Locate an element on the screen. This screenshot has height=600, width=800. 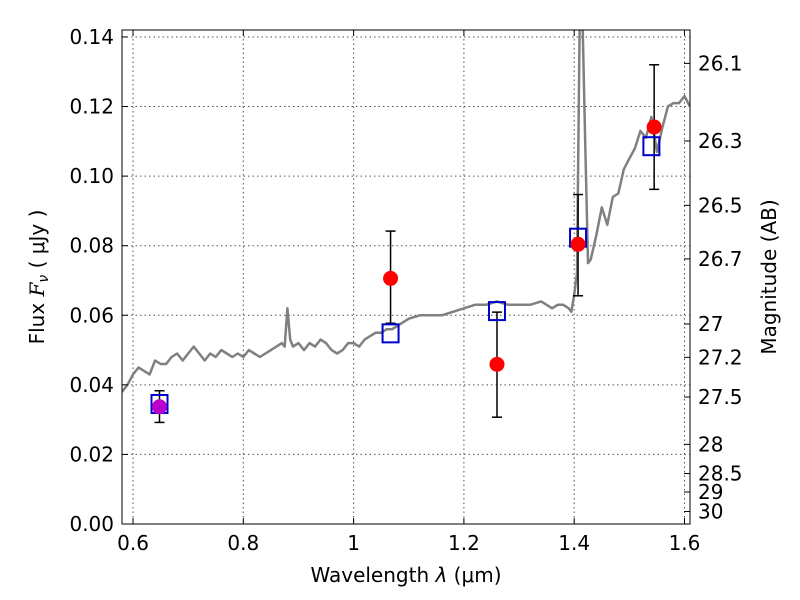
right-tick-label: 28.5 is located at coordinates (720, 474).